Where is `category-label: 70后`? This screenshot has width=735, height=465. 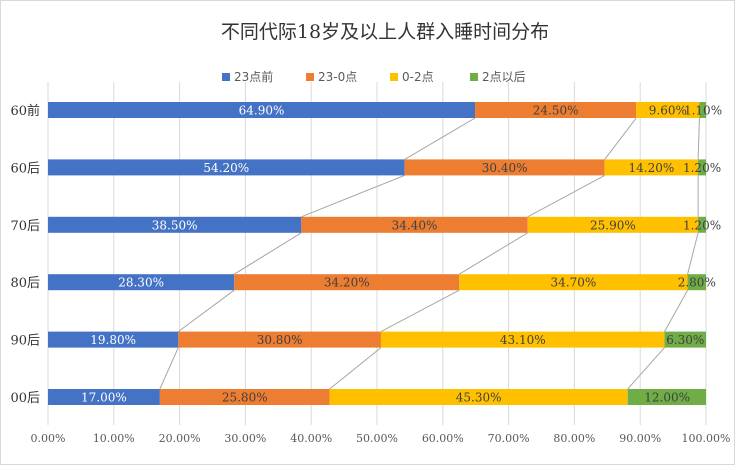
category-label: 70后 is located at coordinates (25, 226).